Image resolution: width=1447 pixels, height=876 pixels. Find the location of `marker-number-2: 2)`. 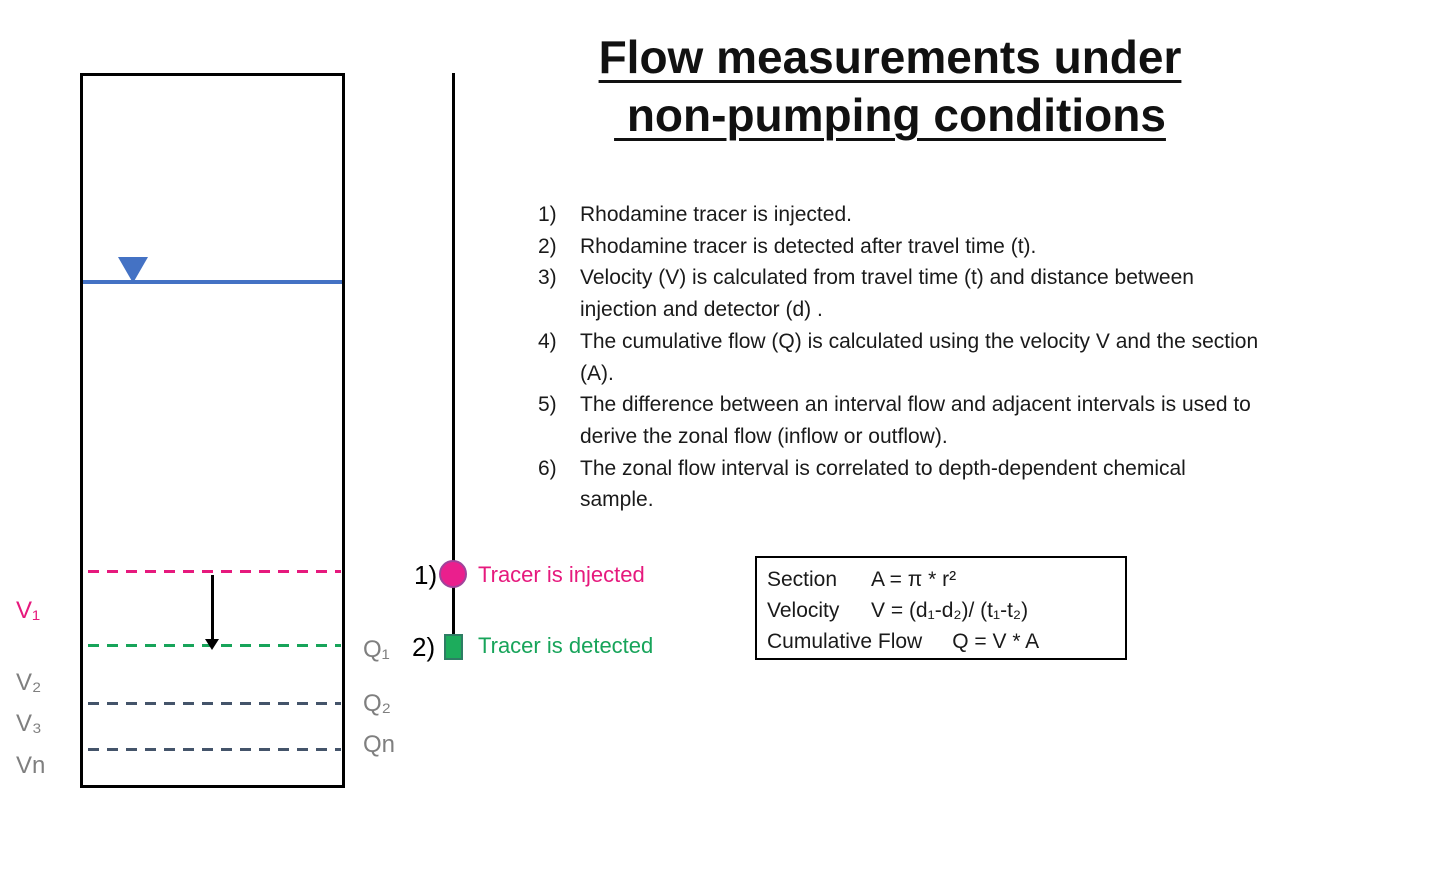

marker-number-2: 2) is located at coordinates (424, 647).